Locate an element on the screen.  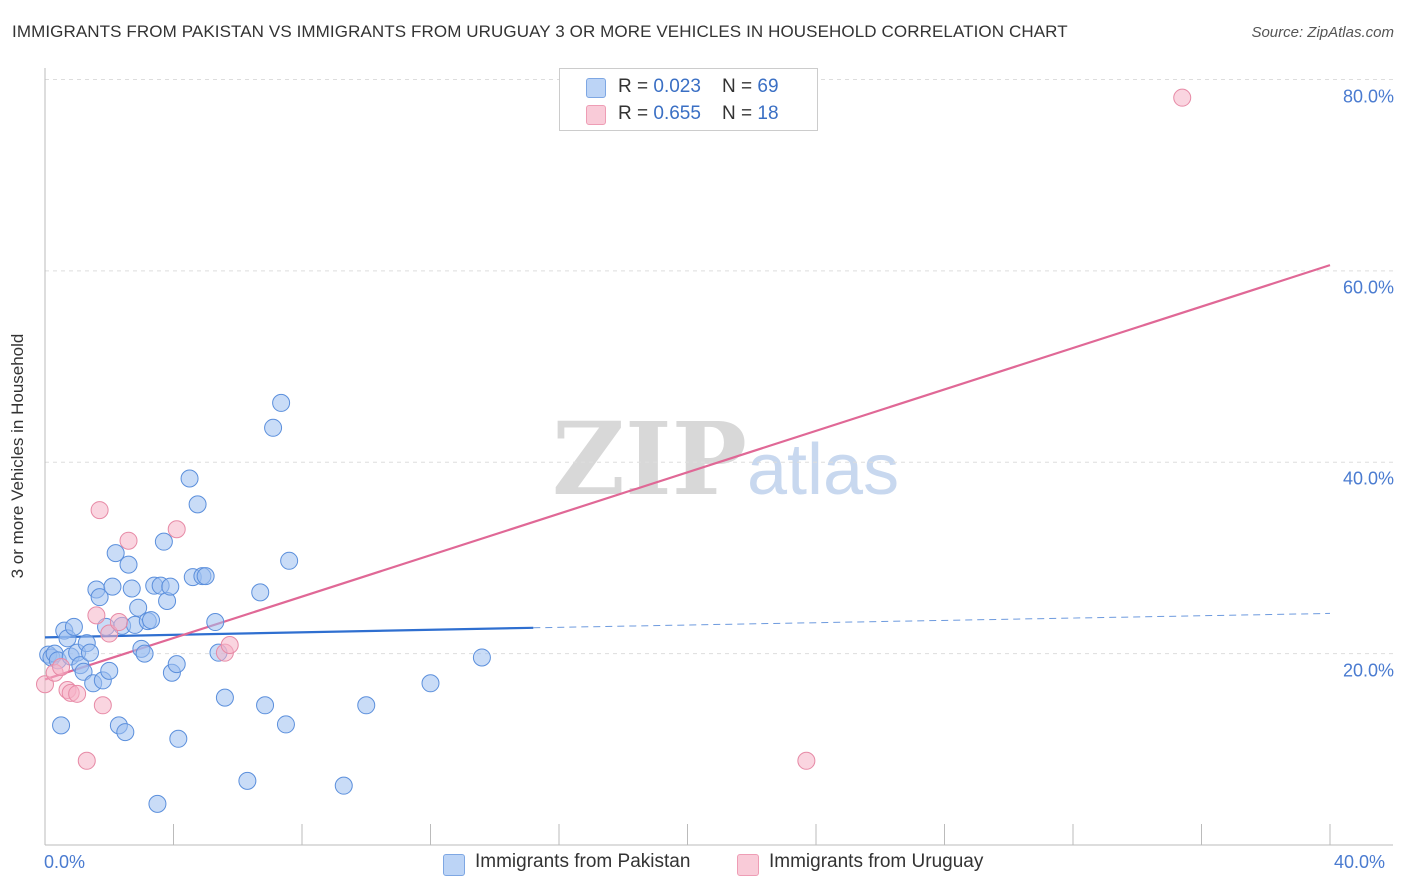
stats-legend: R = 0.023 N = 69 R = 0.655 N = 18 is located at coordinates (688, 99).